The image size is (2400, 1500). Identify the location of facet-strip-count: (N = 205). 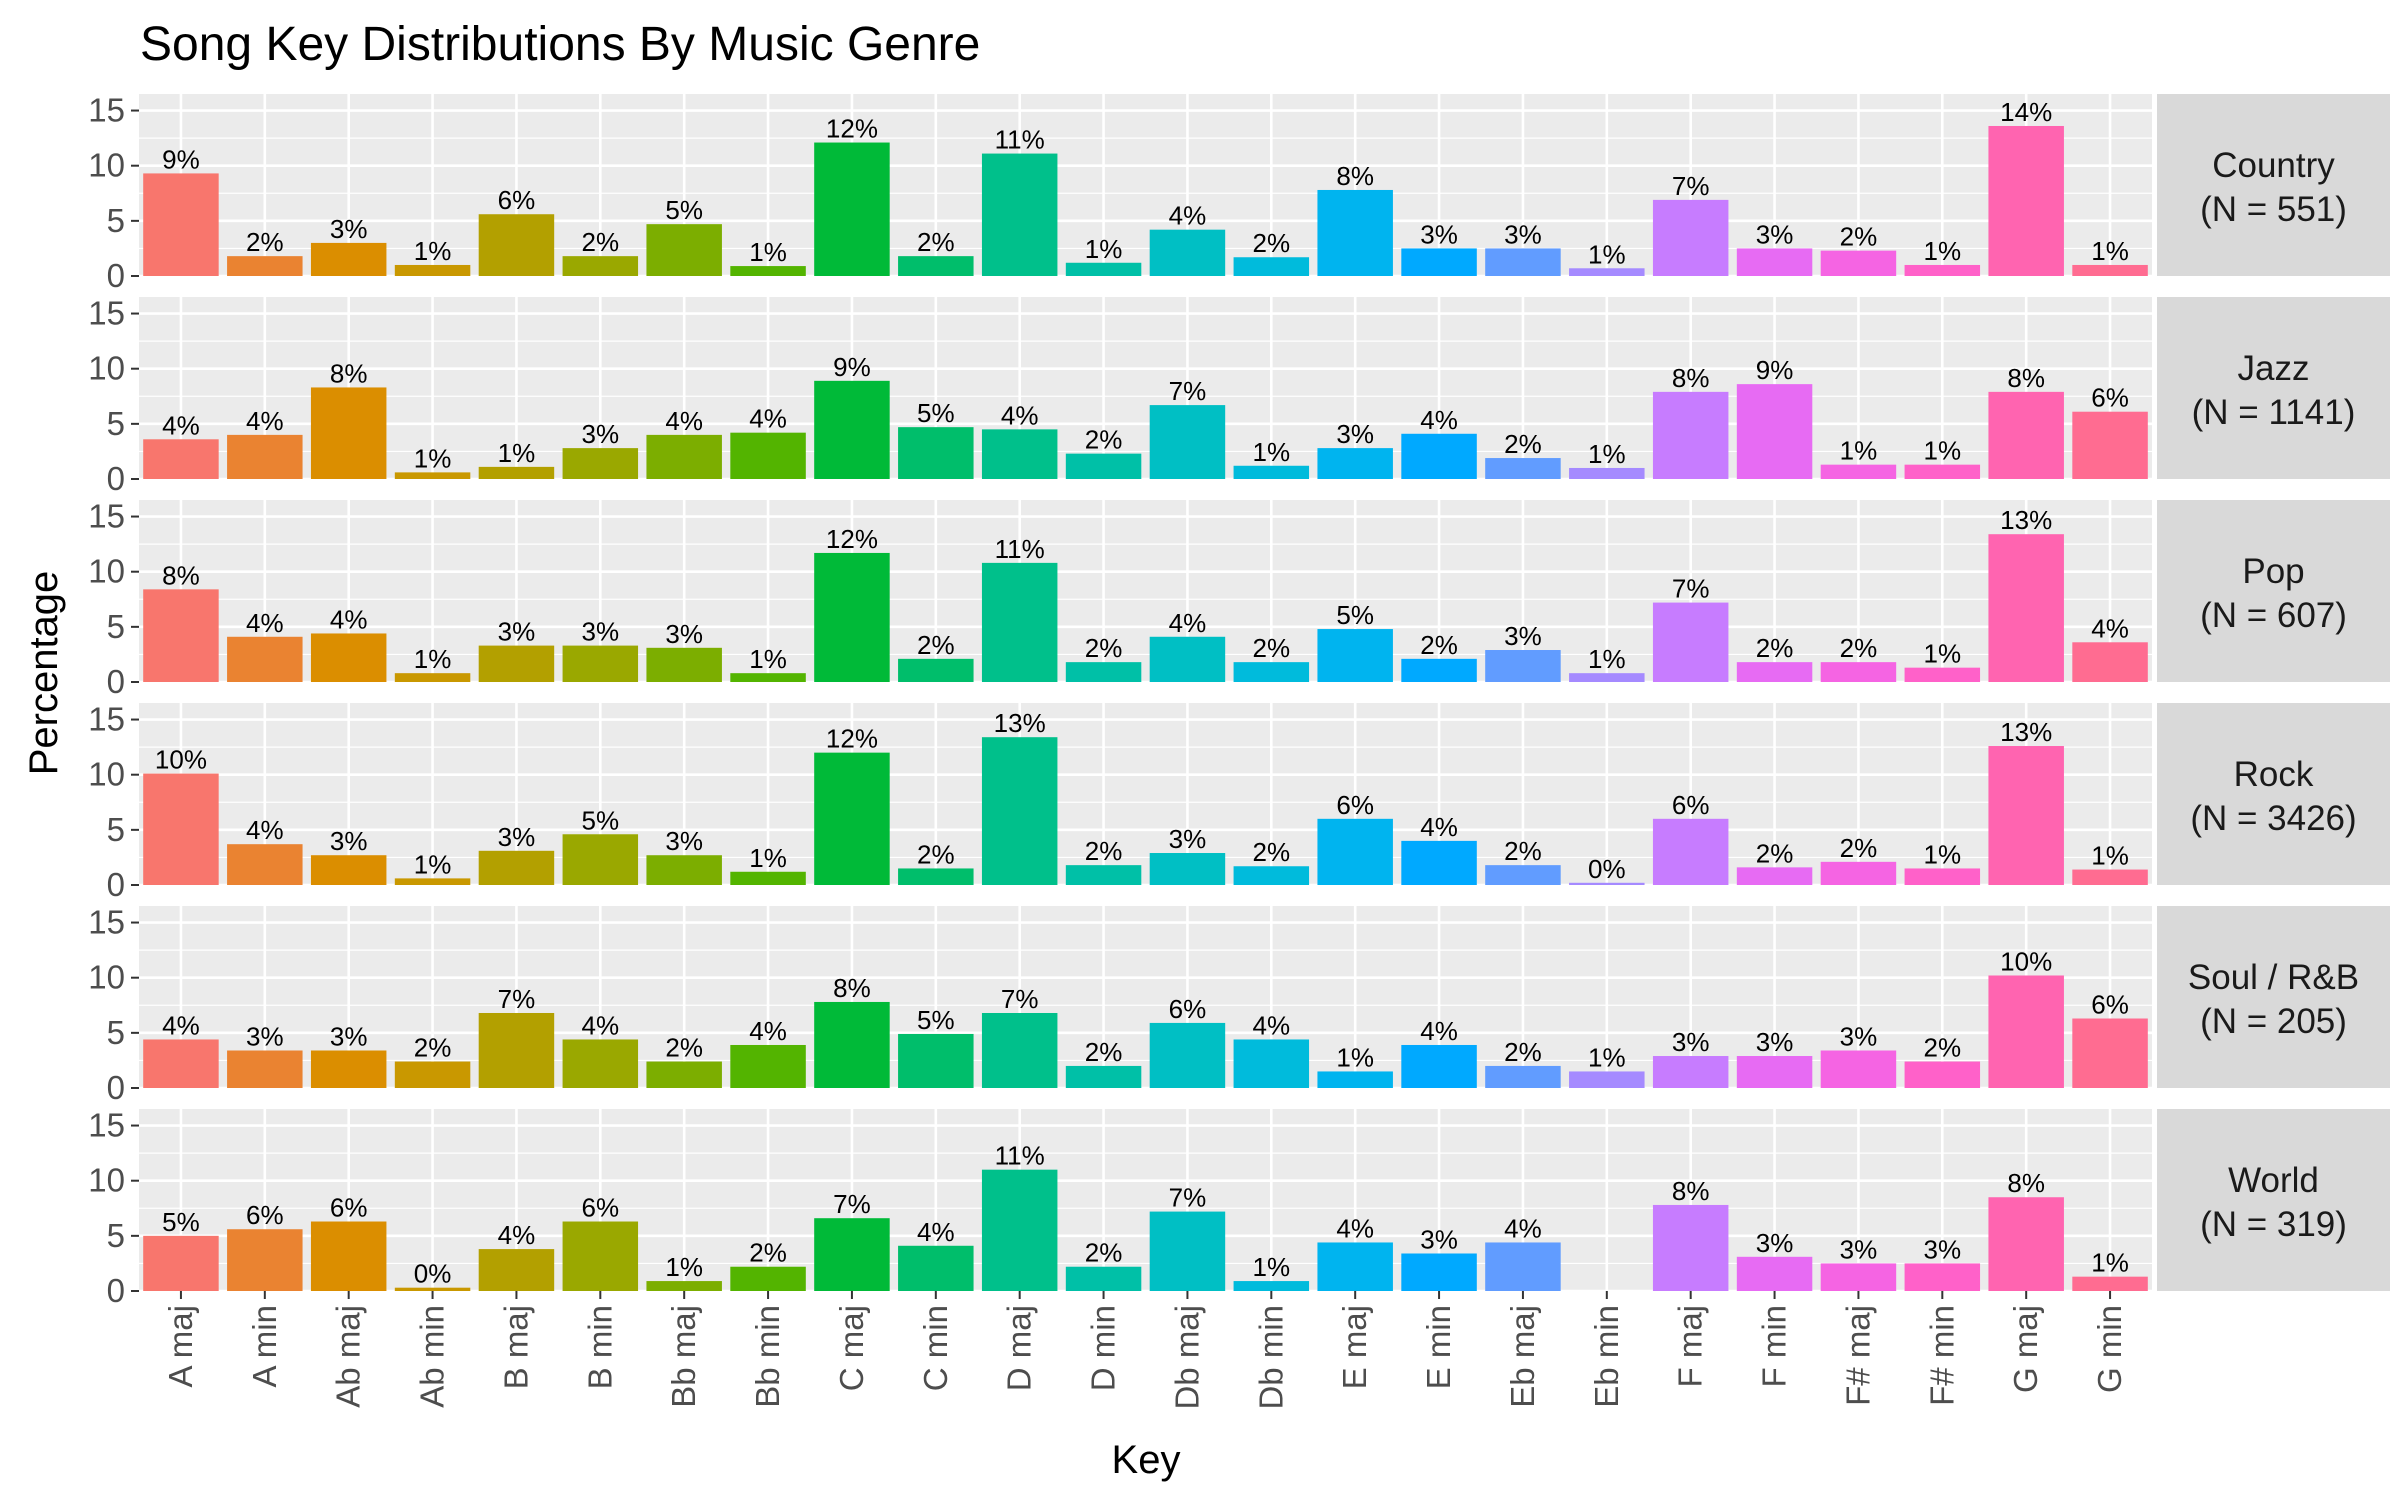
(2273, 1021).